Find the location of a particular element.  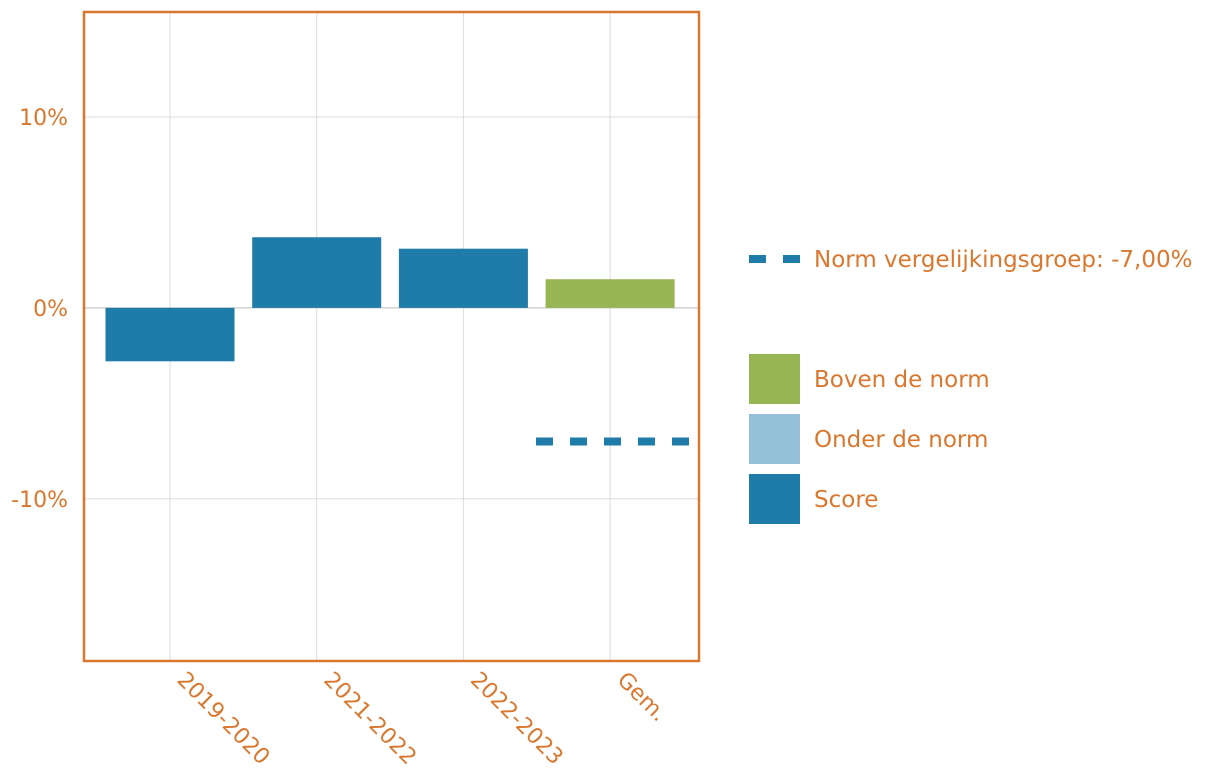

legend-label-below_norm: Onder de norm is located at coordinates (901, 440).